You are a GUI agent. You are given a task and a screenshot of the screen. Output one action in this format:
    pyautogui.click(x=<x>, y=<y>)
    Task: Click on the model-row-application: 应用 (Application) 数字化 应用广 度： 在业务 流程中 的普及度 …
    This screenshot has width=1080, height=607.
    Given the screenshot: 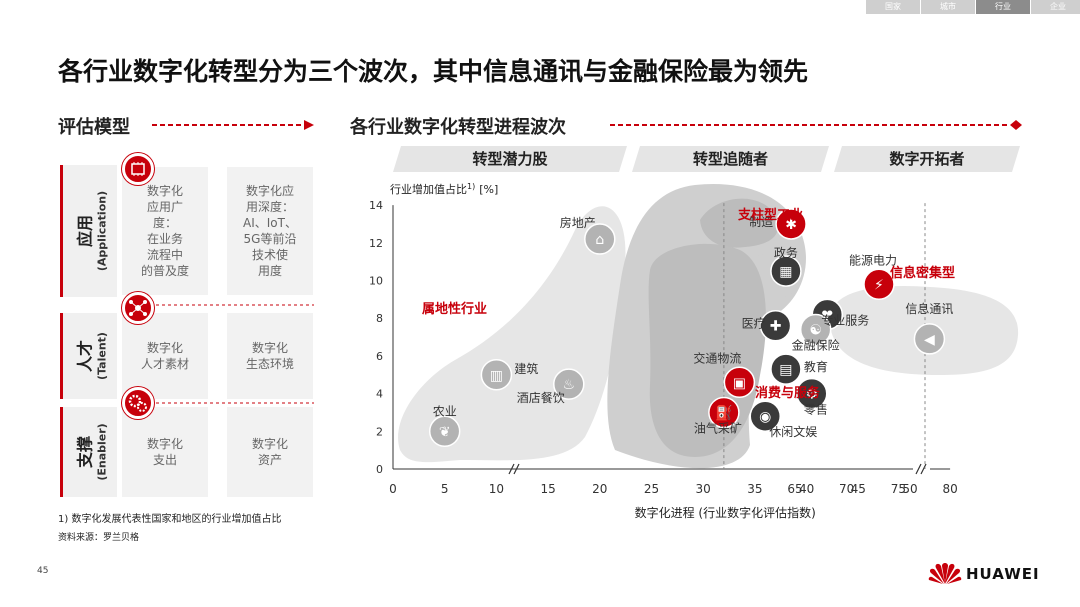 What is the action you would take?
    pyautogui.click(x=186, y=231)
    